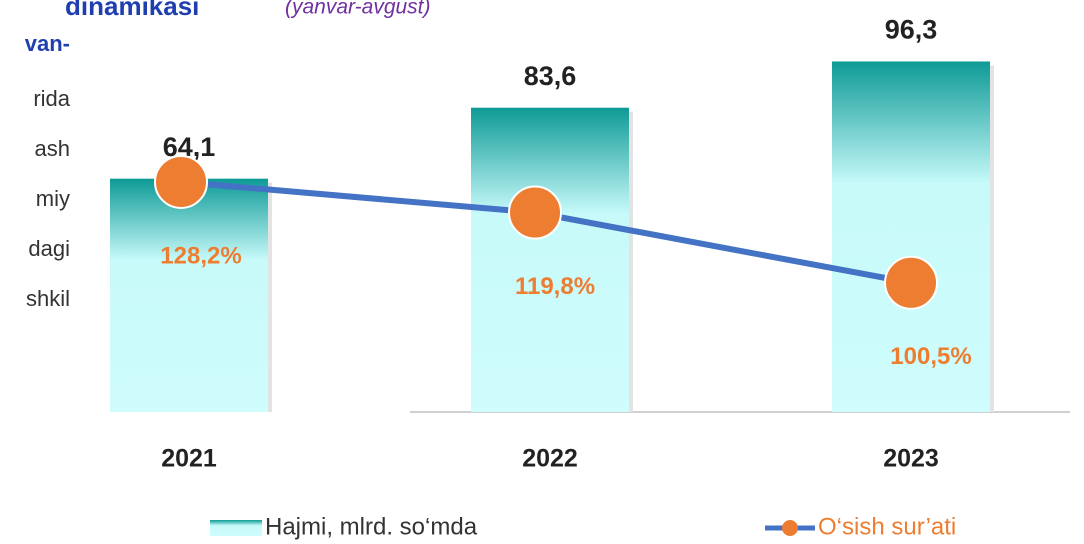  What do you see at coordinates (790, 528) in the screenshot?
I see `legend-marker` at bounding box center [790, 528].